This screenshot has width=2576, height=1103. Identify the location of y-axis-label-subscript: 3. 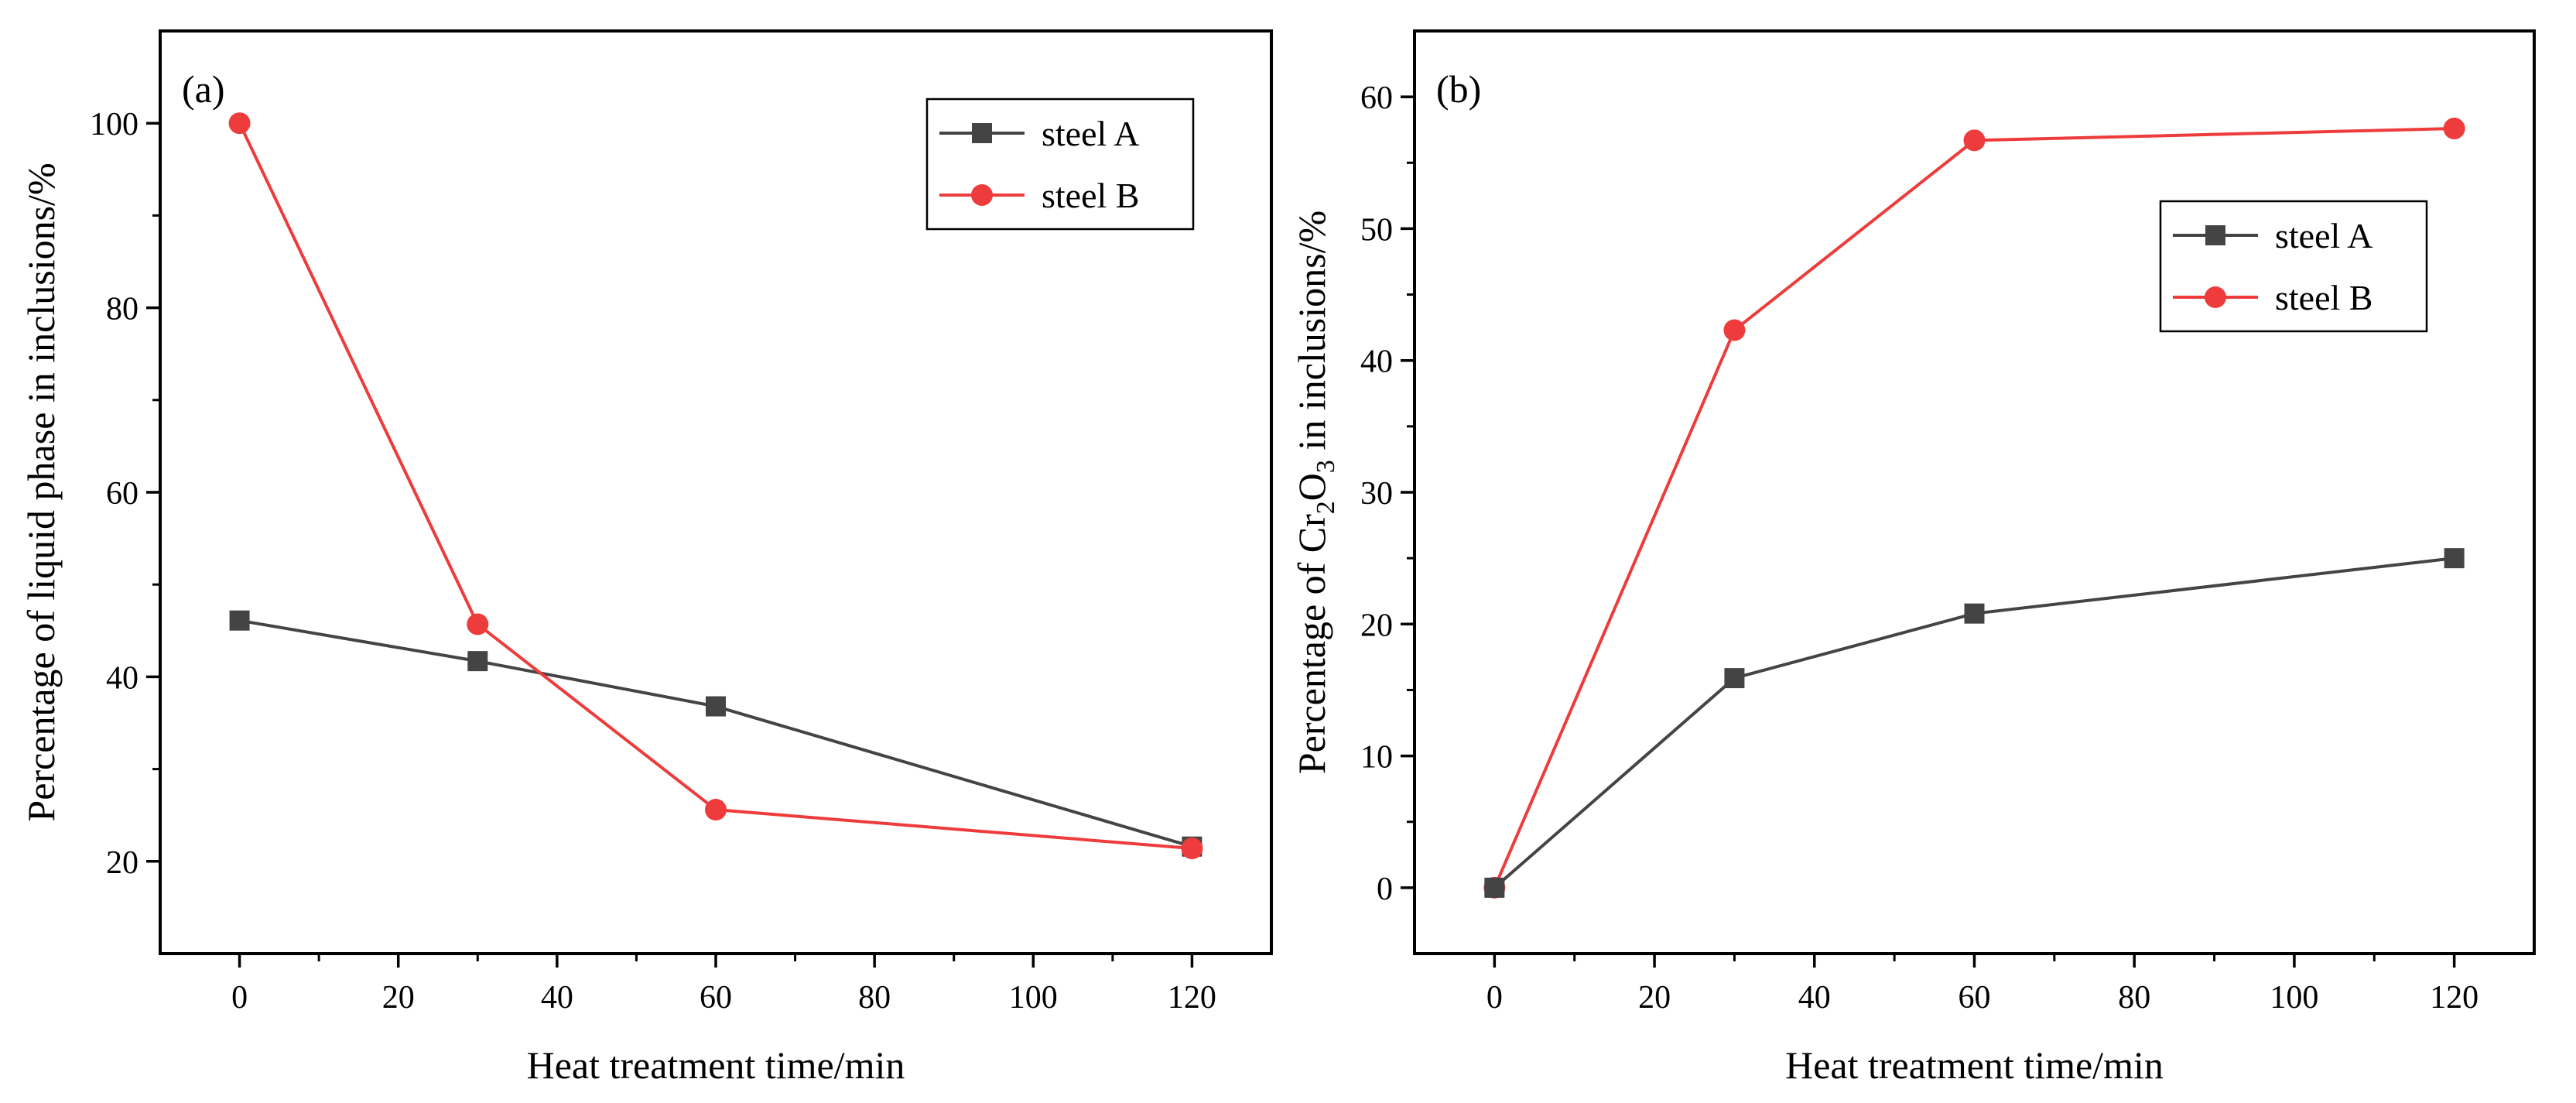
(1326, 467).